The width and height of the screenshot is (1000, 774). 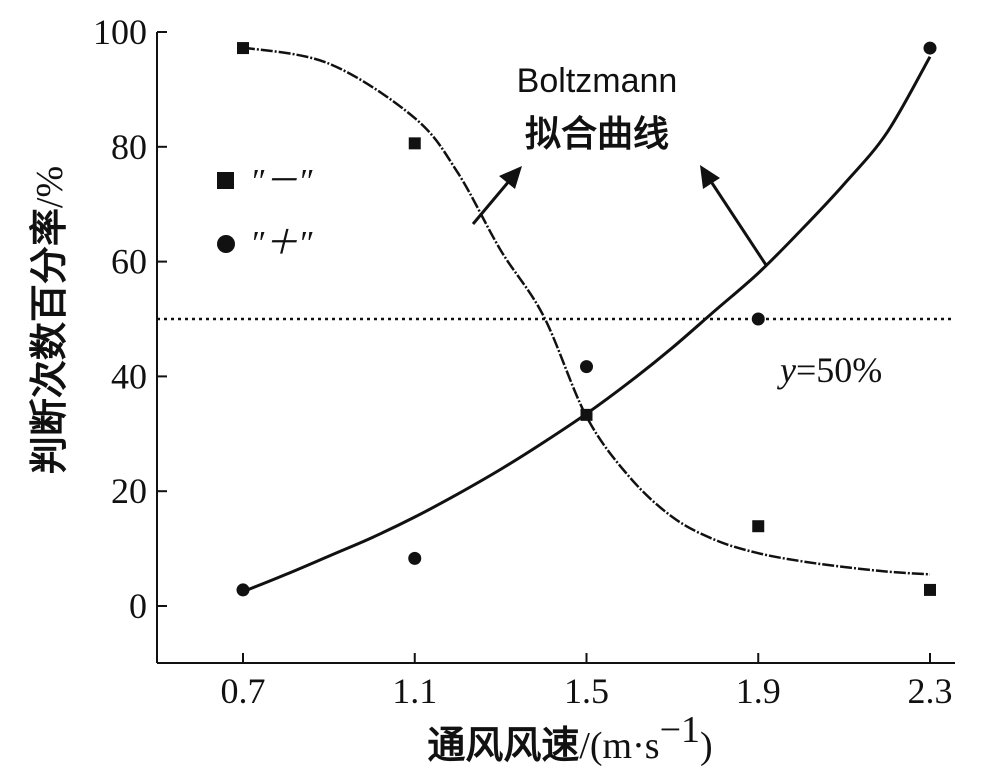 I want to click on x-axis-label: 通风风速/(m·s−1), so click(x=569, y=738).